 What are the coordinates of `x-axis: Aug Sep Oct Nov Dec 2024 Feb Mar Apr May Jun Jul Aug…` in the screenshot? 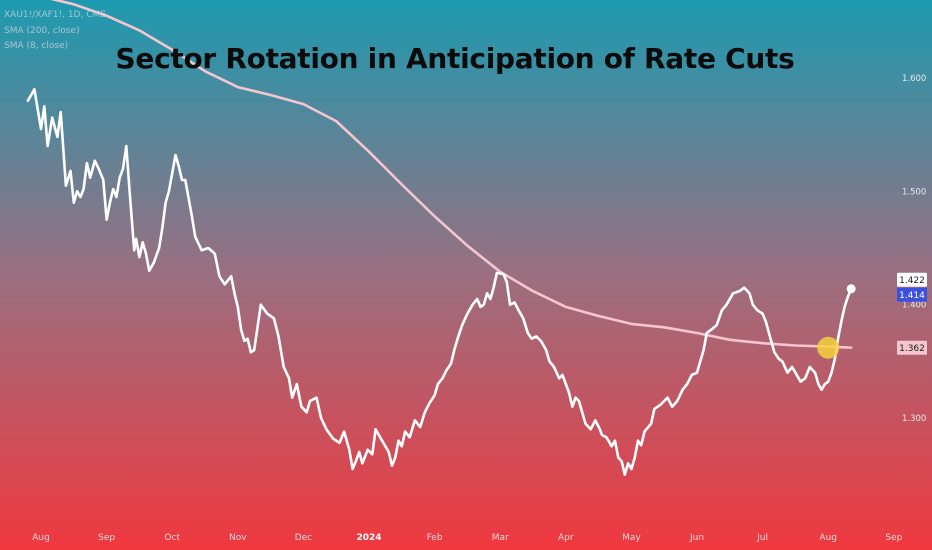 It's located at (467, 538).